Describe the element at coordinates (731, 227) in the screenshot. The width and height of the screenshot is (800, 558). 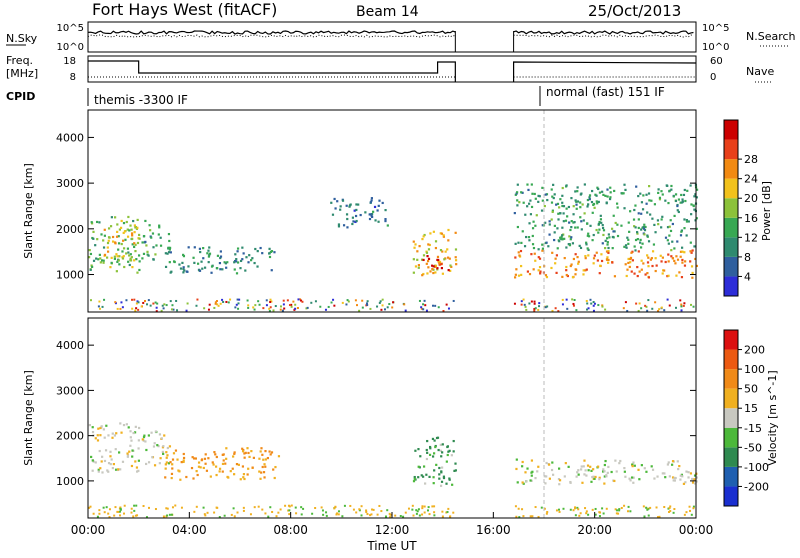
I see `power-swatch` at that location.